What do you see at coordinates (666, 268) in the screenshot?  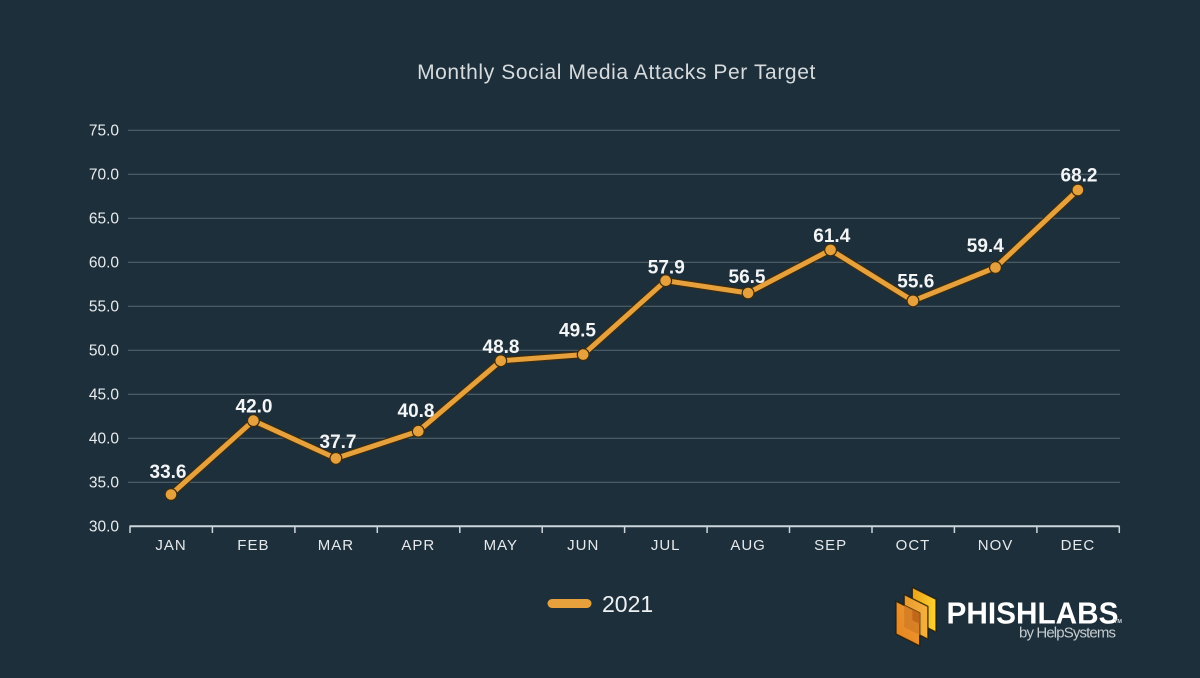 I see `svg-text: 57.9` at bounding box center [666, 268].